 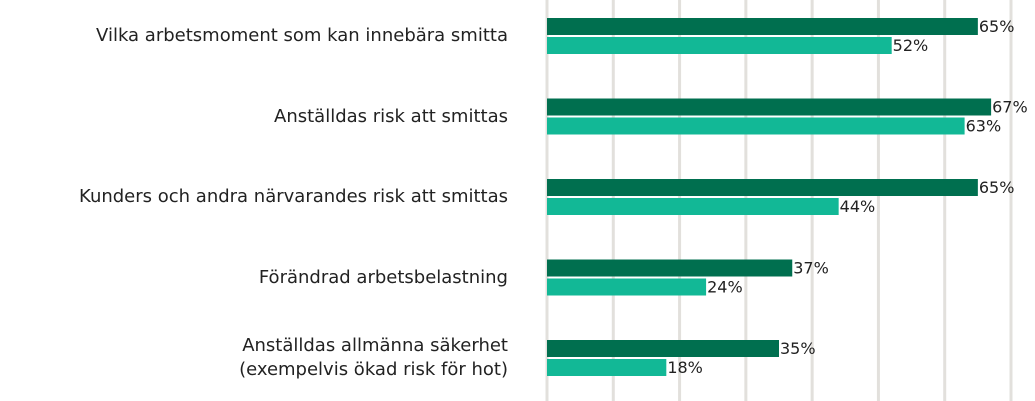 I want to click on value-label: 37%, so click(x=811, y=268).